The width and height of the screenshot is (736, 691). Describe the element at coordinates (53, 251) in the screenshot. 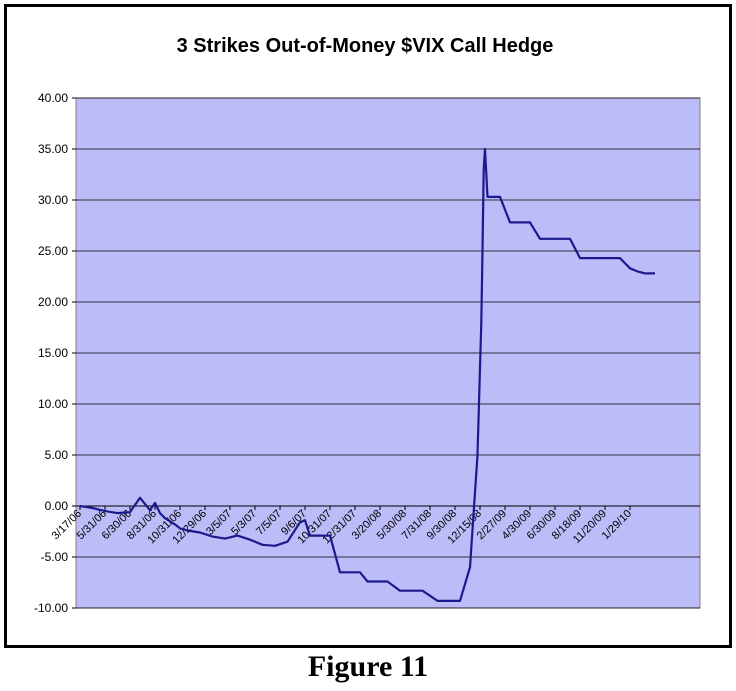

I see `y-tick-label: 25.00` at that location.